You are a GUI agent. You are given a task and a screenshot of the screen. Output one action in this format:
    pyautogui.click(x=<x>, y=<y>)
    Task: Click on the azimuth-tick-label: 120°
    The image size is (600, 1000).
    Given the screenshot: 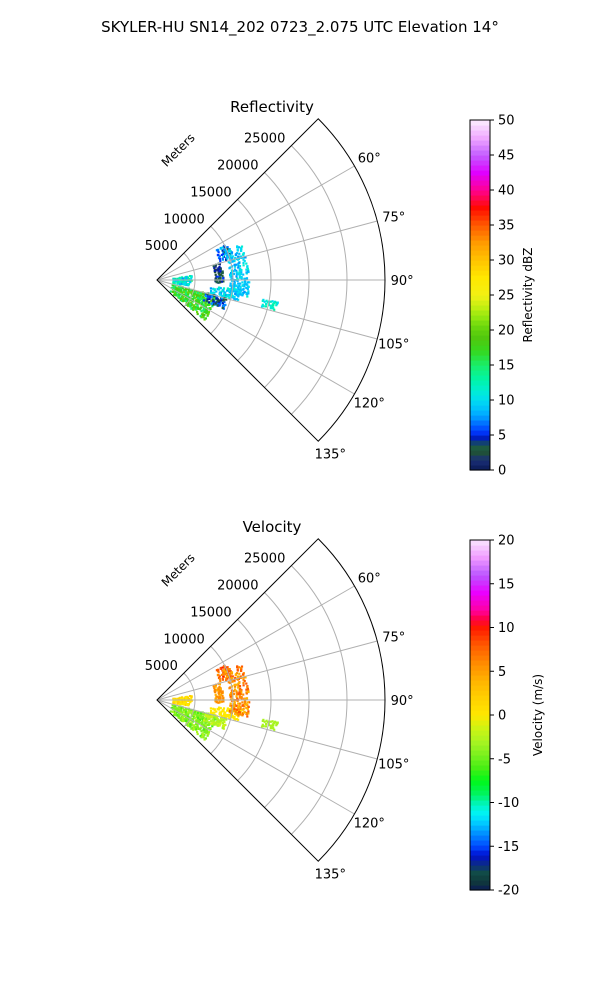 What is the action you would take?
    pyautogui.click(x=369, y=824)
    